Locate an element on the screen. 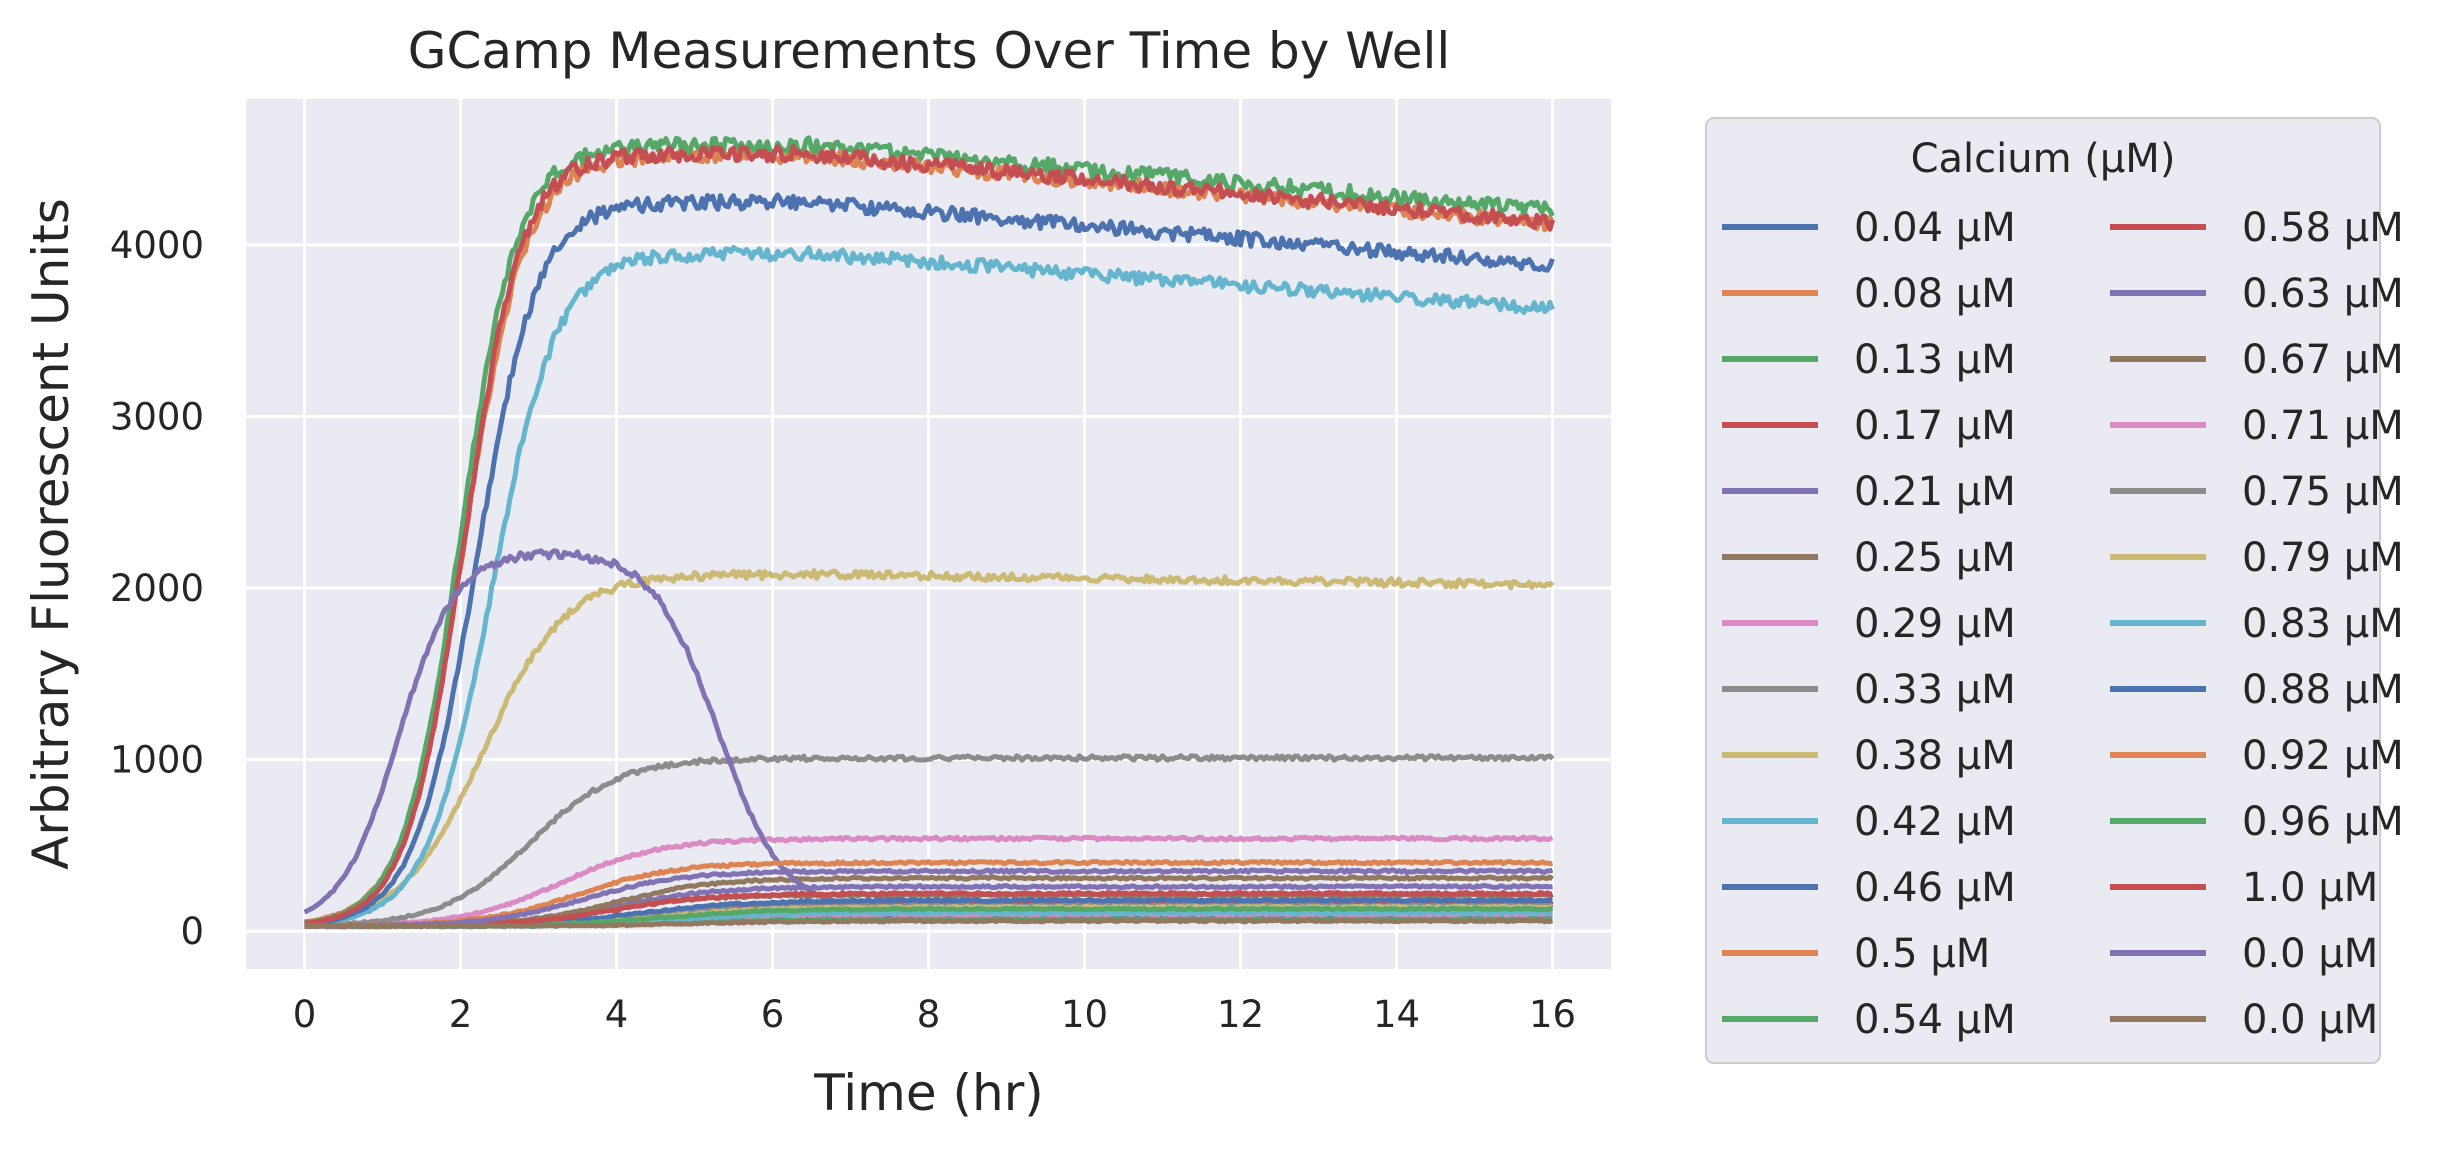  legend-label: 0.13 μM is located at coordinates (1935, 360).